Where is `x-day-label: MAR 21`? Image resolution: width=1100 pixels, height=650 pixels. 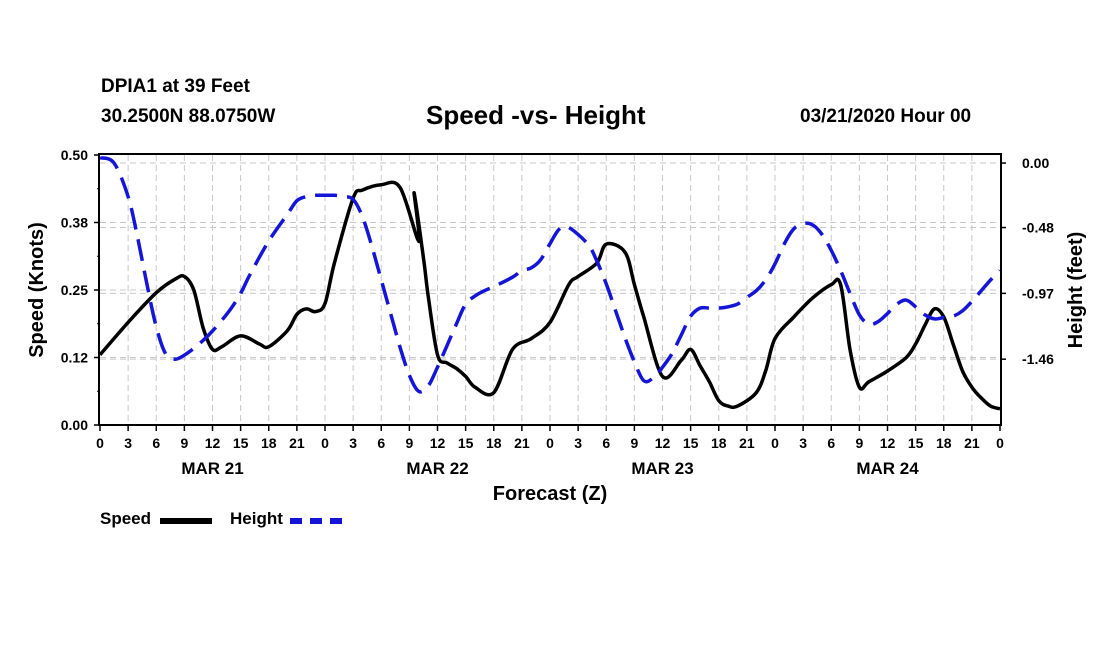 x-day-label: MAR 21 is located at coordinates (212, 468).